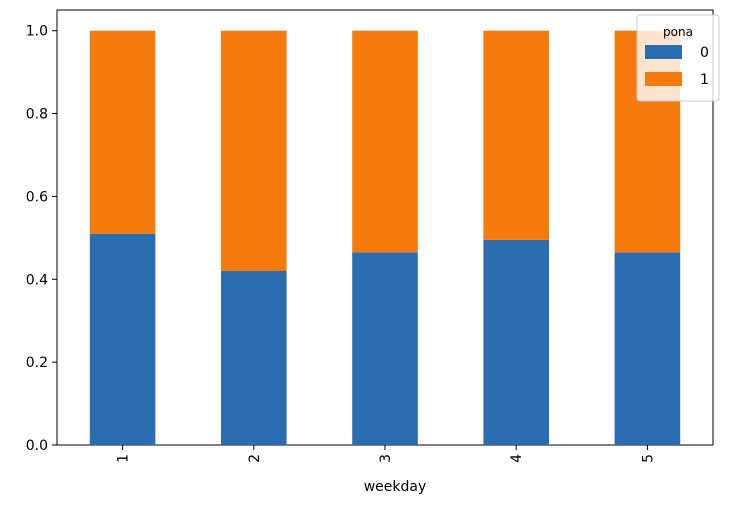  Describe the element at coordinates (37, 115) in the screenshot. I see `y-tick-label: 0.8` at that location.